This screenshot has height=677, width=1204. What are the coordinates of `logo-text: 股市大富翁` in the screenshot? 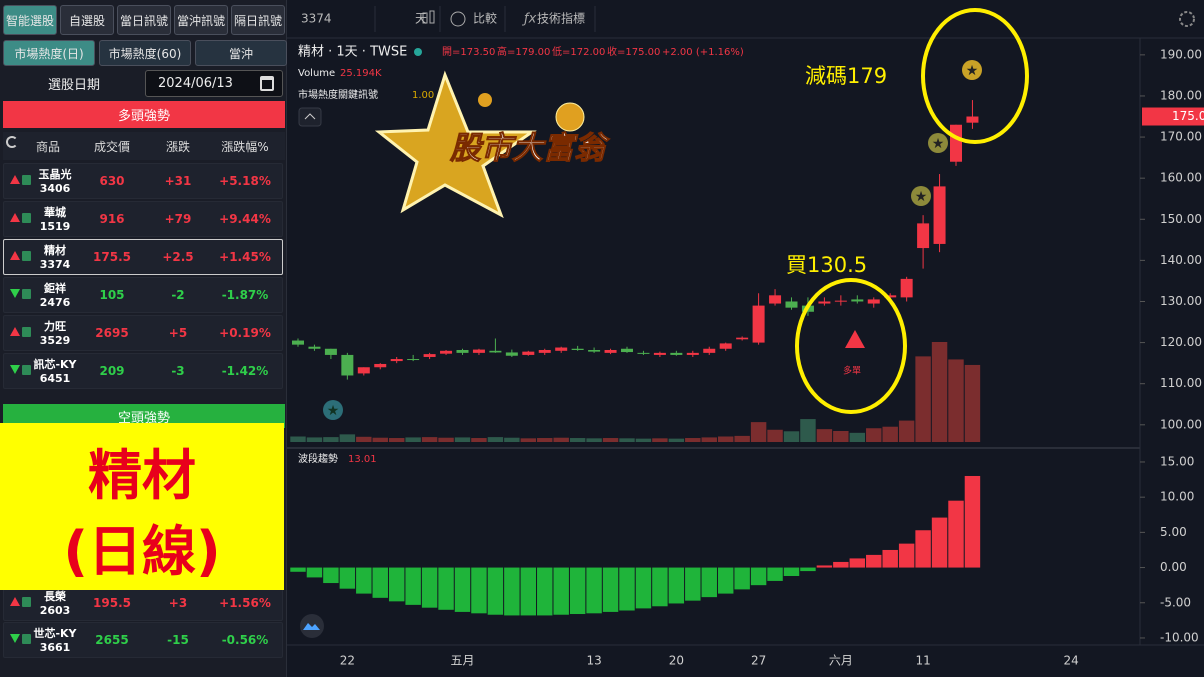 It's located at (529, 149).